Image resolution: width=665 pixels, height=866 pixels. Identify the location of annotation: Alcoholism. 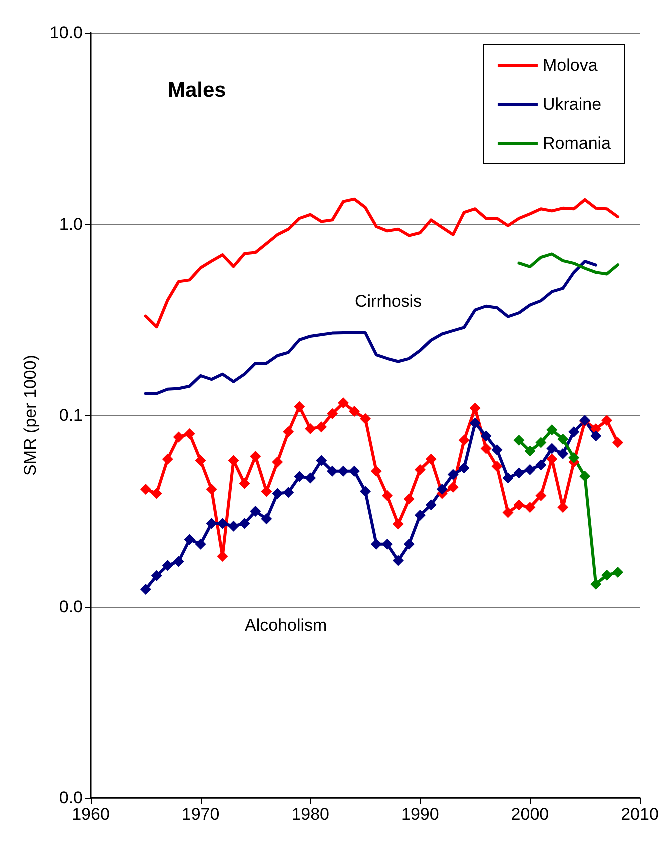
(286, 625).